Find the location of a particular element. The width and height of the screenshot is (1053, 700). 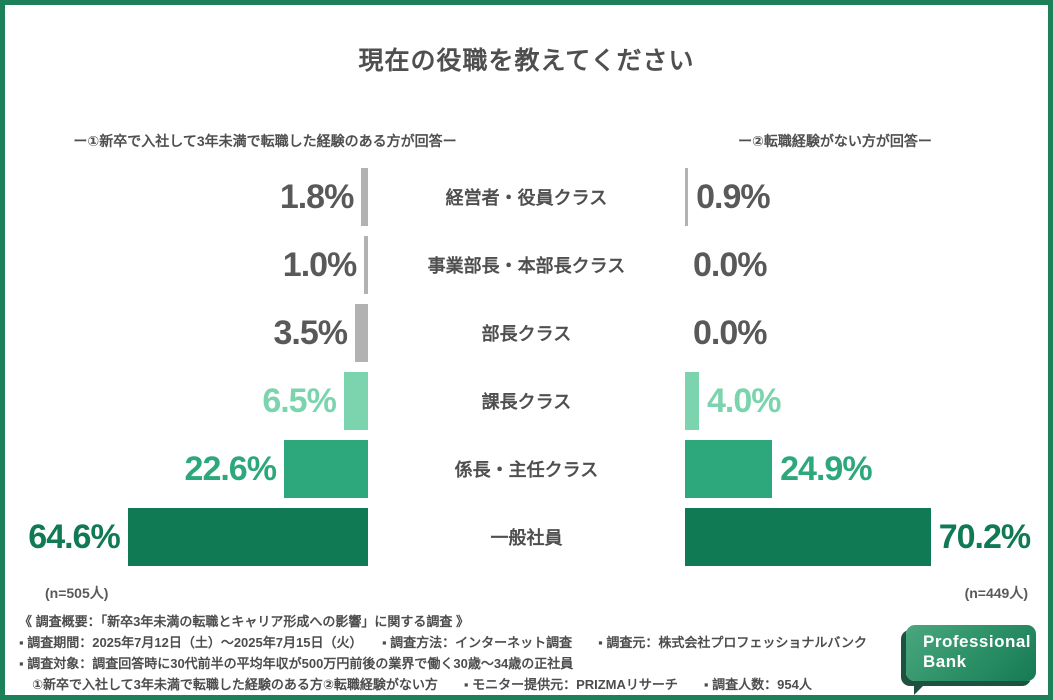

row-left-zone: 1.0% is located at coordinates (186, 265).